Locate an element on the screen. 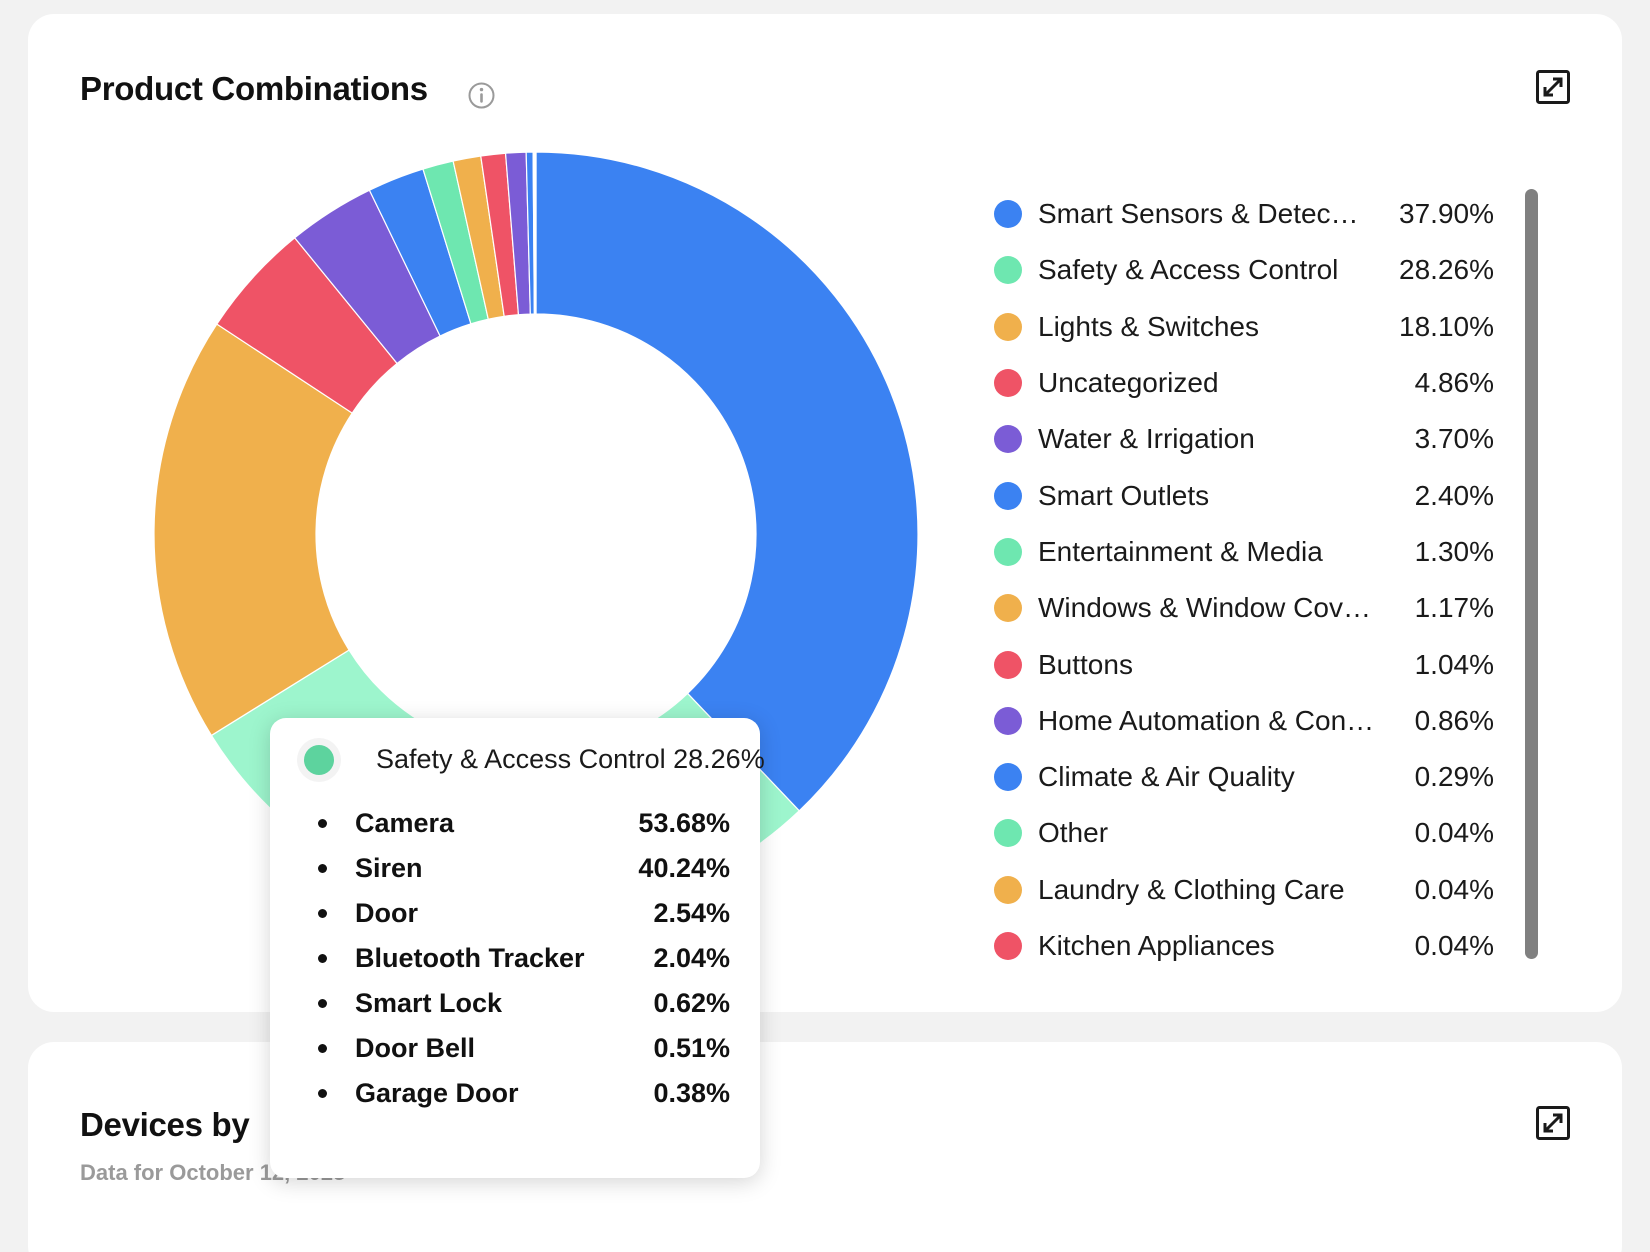 The width and height of the screenshot is (1650, 1252). tooltip-item-name: Door Bell is located at coordinates (415, 1048).